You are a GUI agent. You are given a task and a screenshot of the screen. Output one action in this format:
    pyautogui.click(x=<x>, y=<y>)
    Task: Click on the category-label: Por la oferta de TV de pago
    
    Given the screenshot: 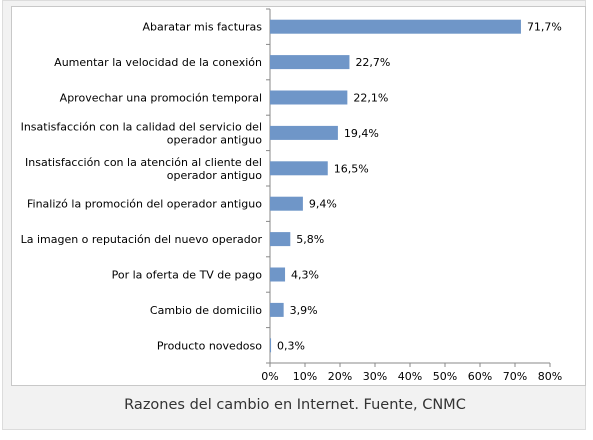 What is the action you would take?
    pyautogui.click(x=187, y=275)
    